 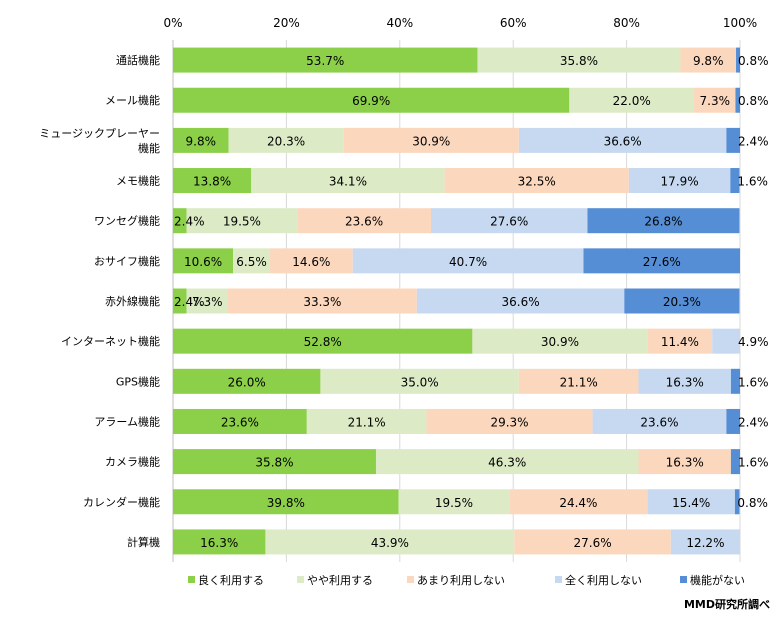 I want to click on data-label: 43.9%, so click(x=390, y=543).